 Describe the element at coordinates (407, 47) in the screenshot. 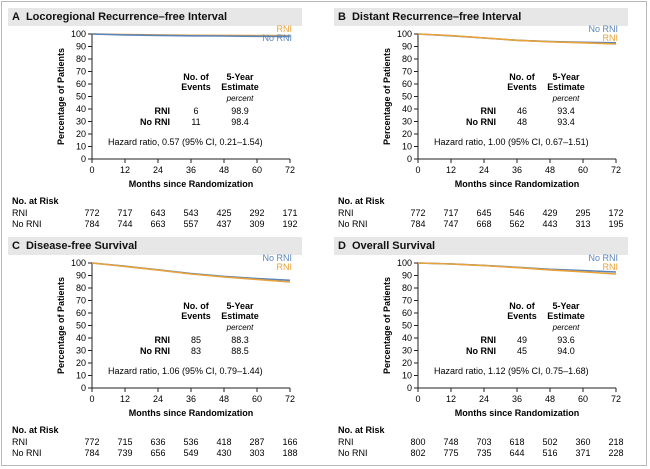

I see `y-tick-label: 90` at that location.